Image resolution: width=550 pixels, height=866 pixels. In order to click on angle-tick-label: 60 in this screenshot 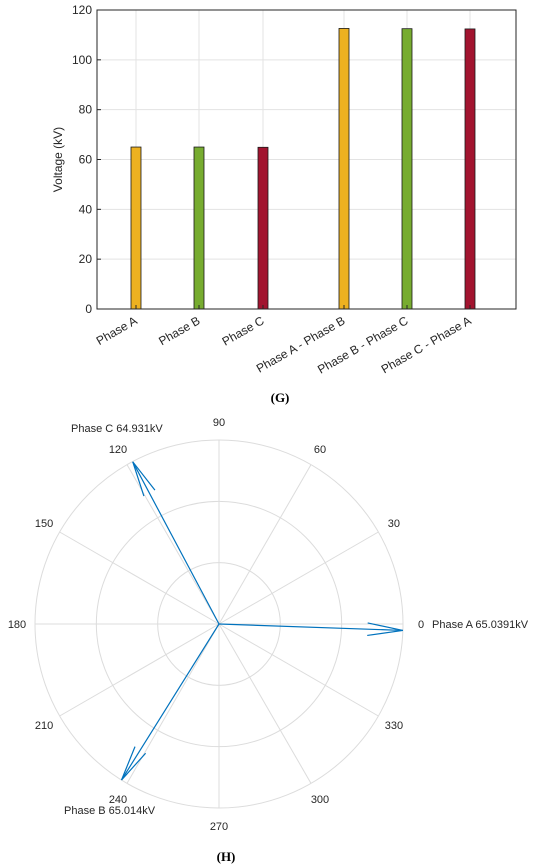, I will do `click(320, 450)`.